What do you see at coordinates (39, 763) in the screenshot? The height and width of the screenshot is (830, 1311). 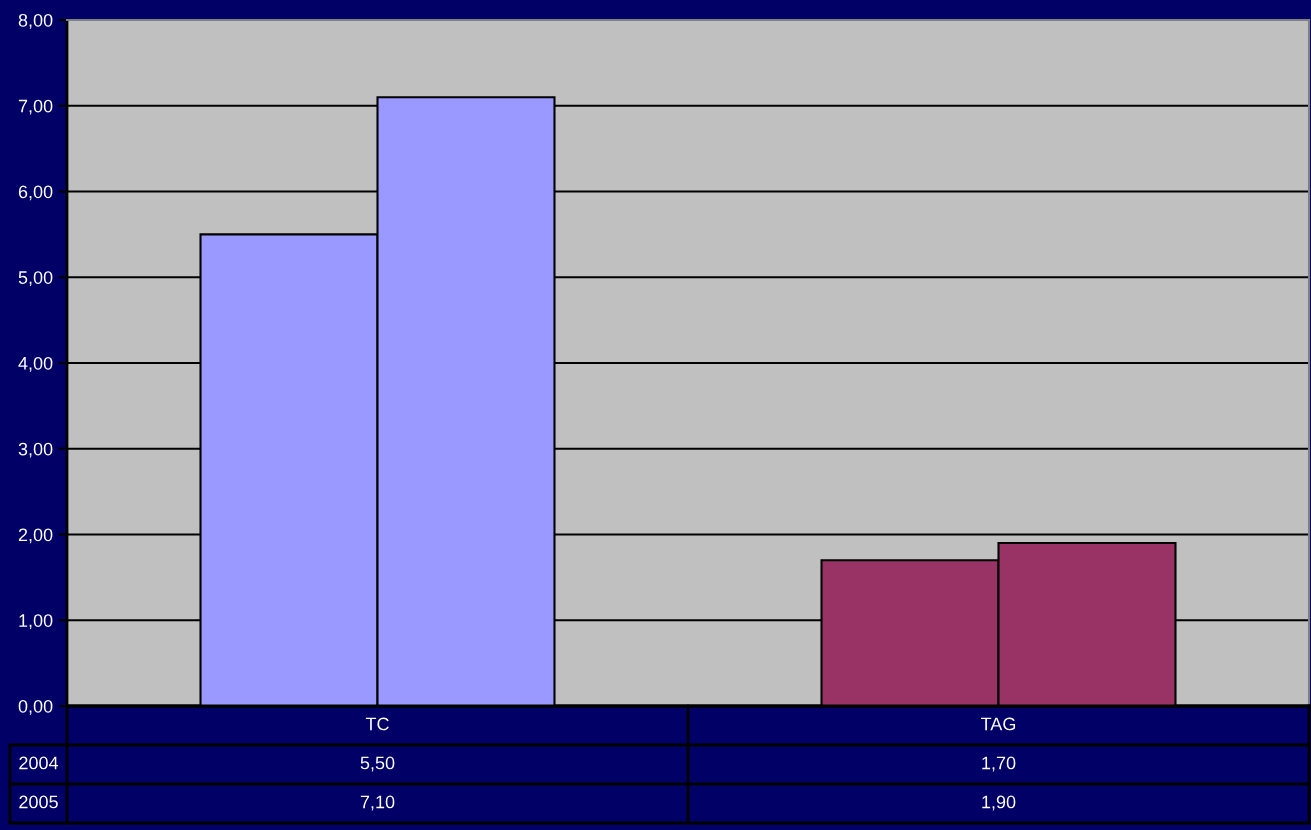 I see `text: 2004` at bounding box center [39, 763].